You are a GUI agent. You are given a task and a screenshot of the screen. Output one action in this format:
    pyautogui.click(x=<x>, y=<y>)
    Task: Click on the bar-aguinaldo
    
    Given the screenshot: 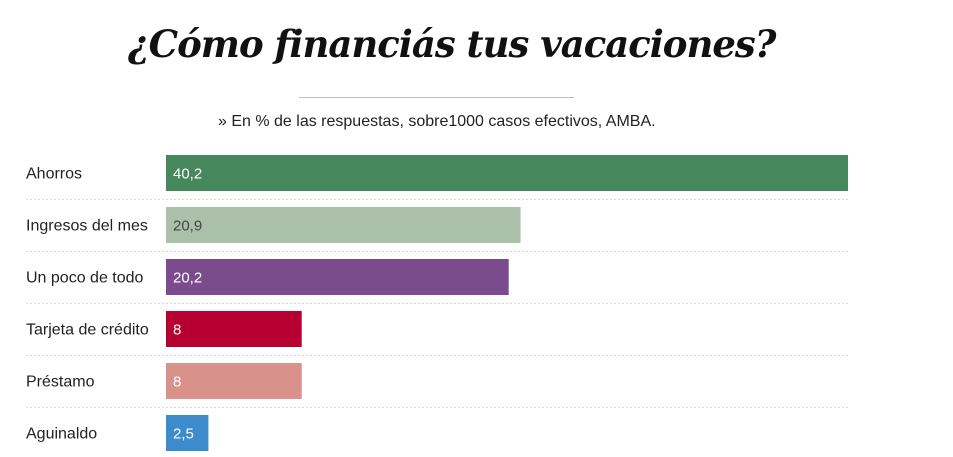 What is the action you would take?
    pyautogui.click(x=187, y=433)
    